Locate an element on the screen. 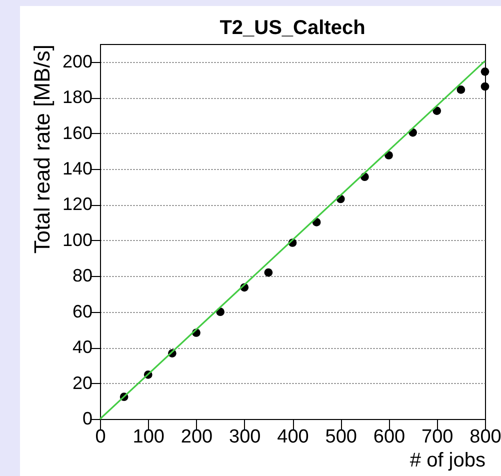 The width and height of the screenshot is (501, 476). x-tick-label: 500 is located at coordinates (341, 437).